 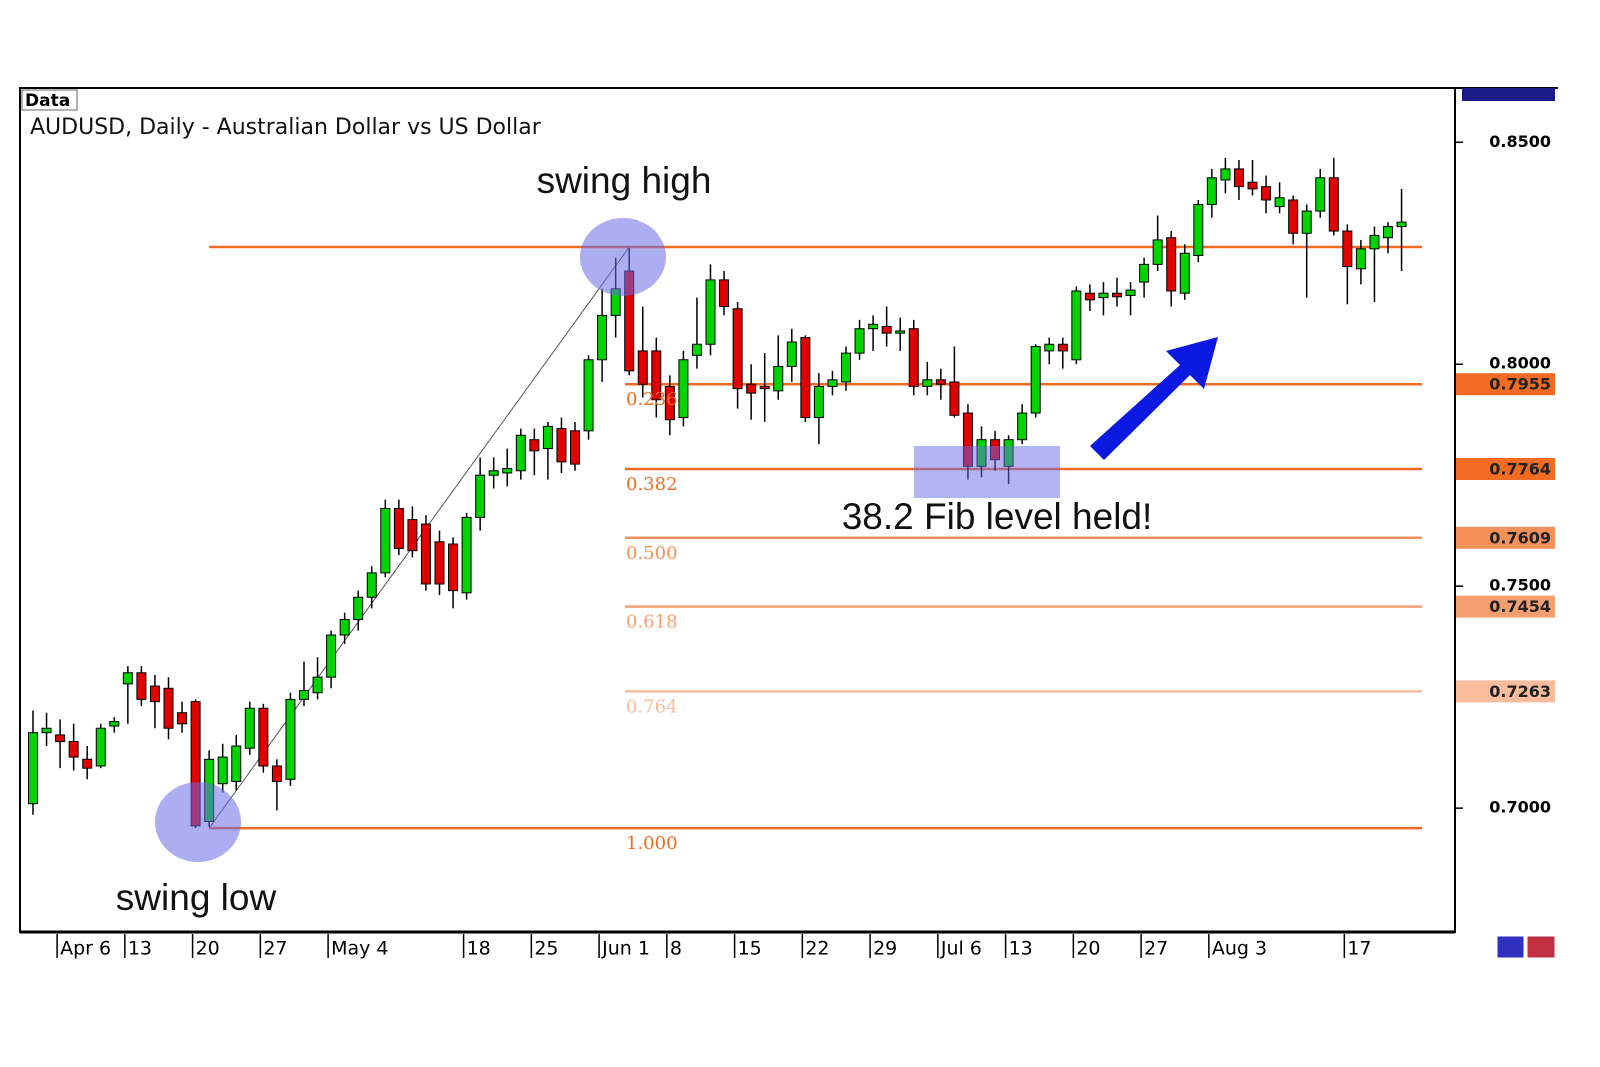 What do you see at coordinates (997, 516) in the screenshot?
I see `annotation: 38.2 Fib level held!` at bounding box center [997, 516].